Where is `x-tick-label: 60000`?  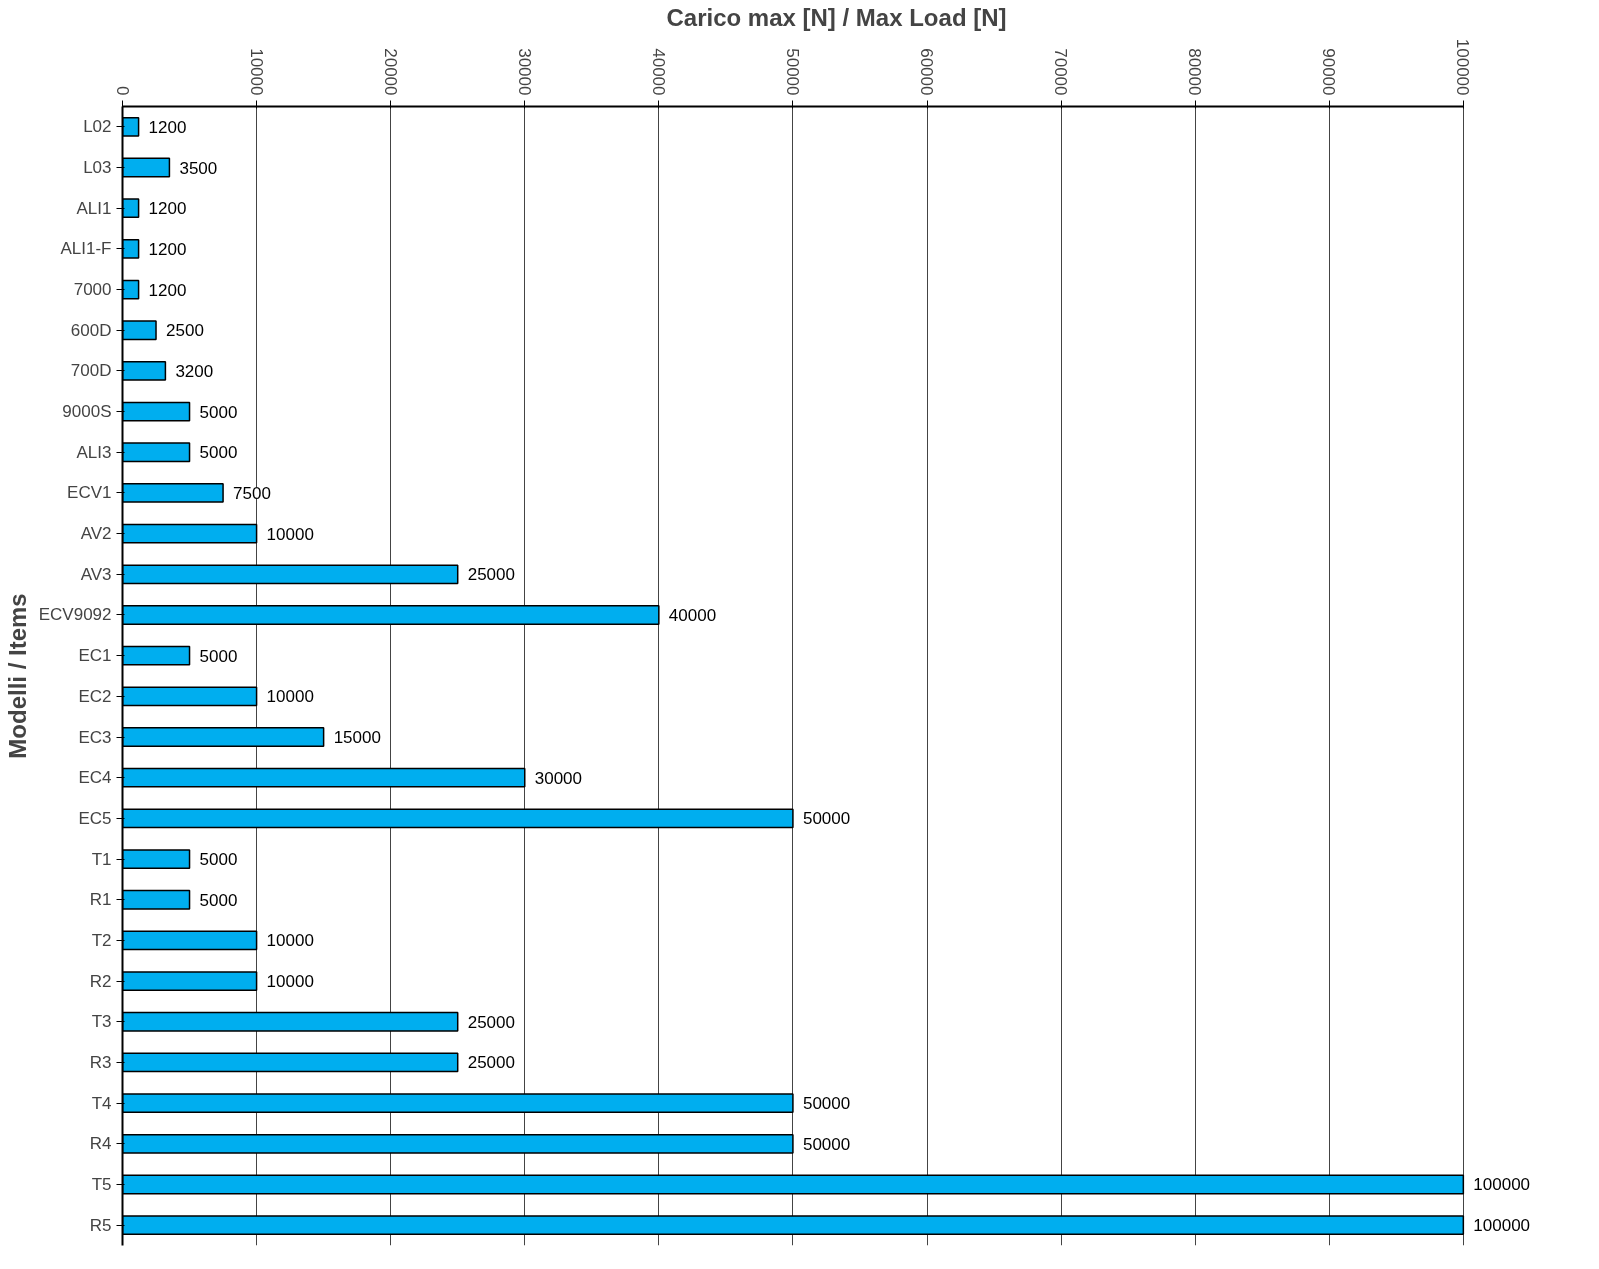
x-tick-label: 60000 is located at coordinates (927, 72).